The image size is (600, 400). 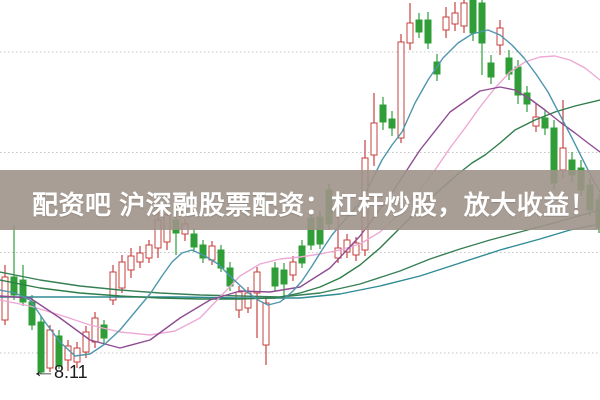 I want to click on low-price-annotation: ← 8.11, so click(x=59, y=372).